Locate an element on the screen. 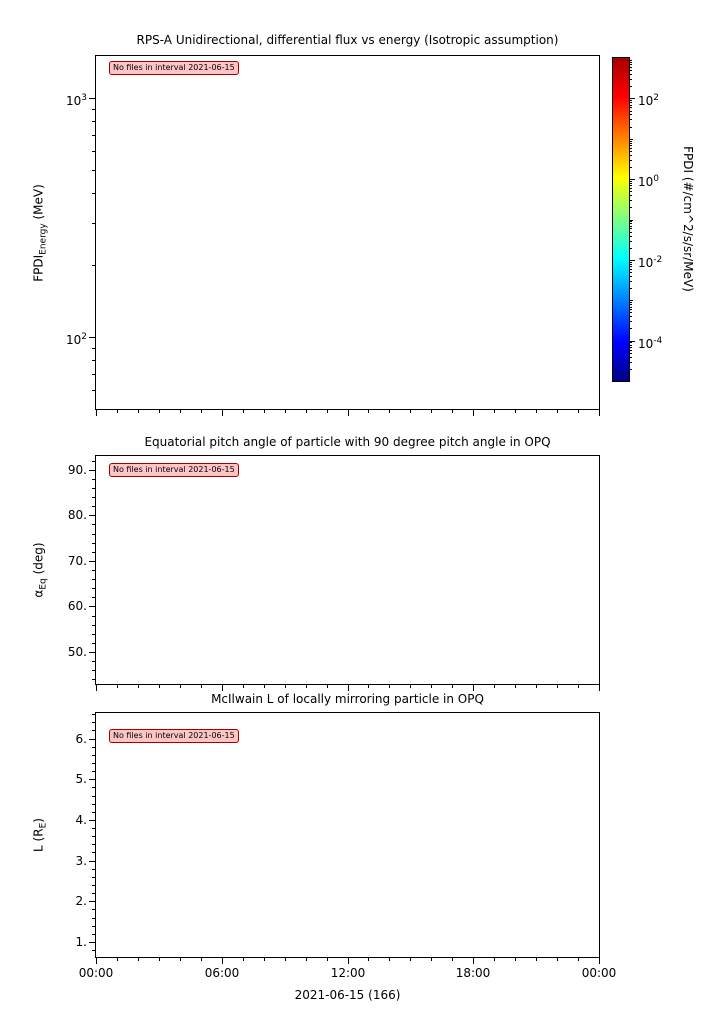 The height and width of the screenshot is (1019, 725). label-text: (MeV) is located at coordinates (38, 204).